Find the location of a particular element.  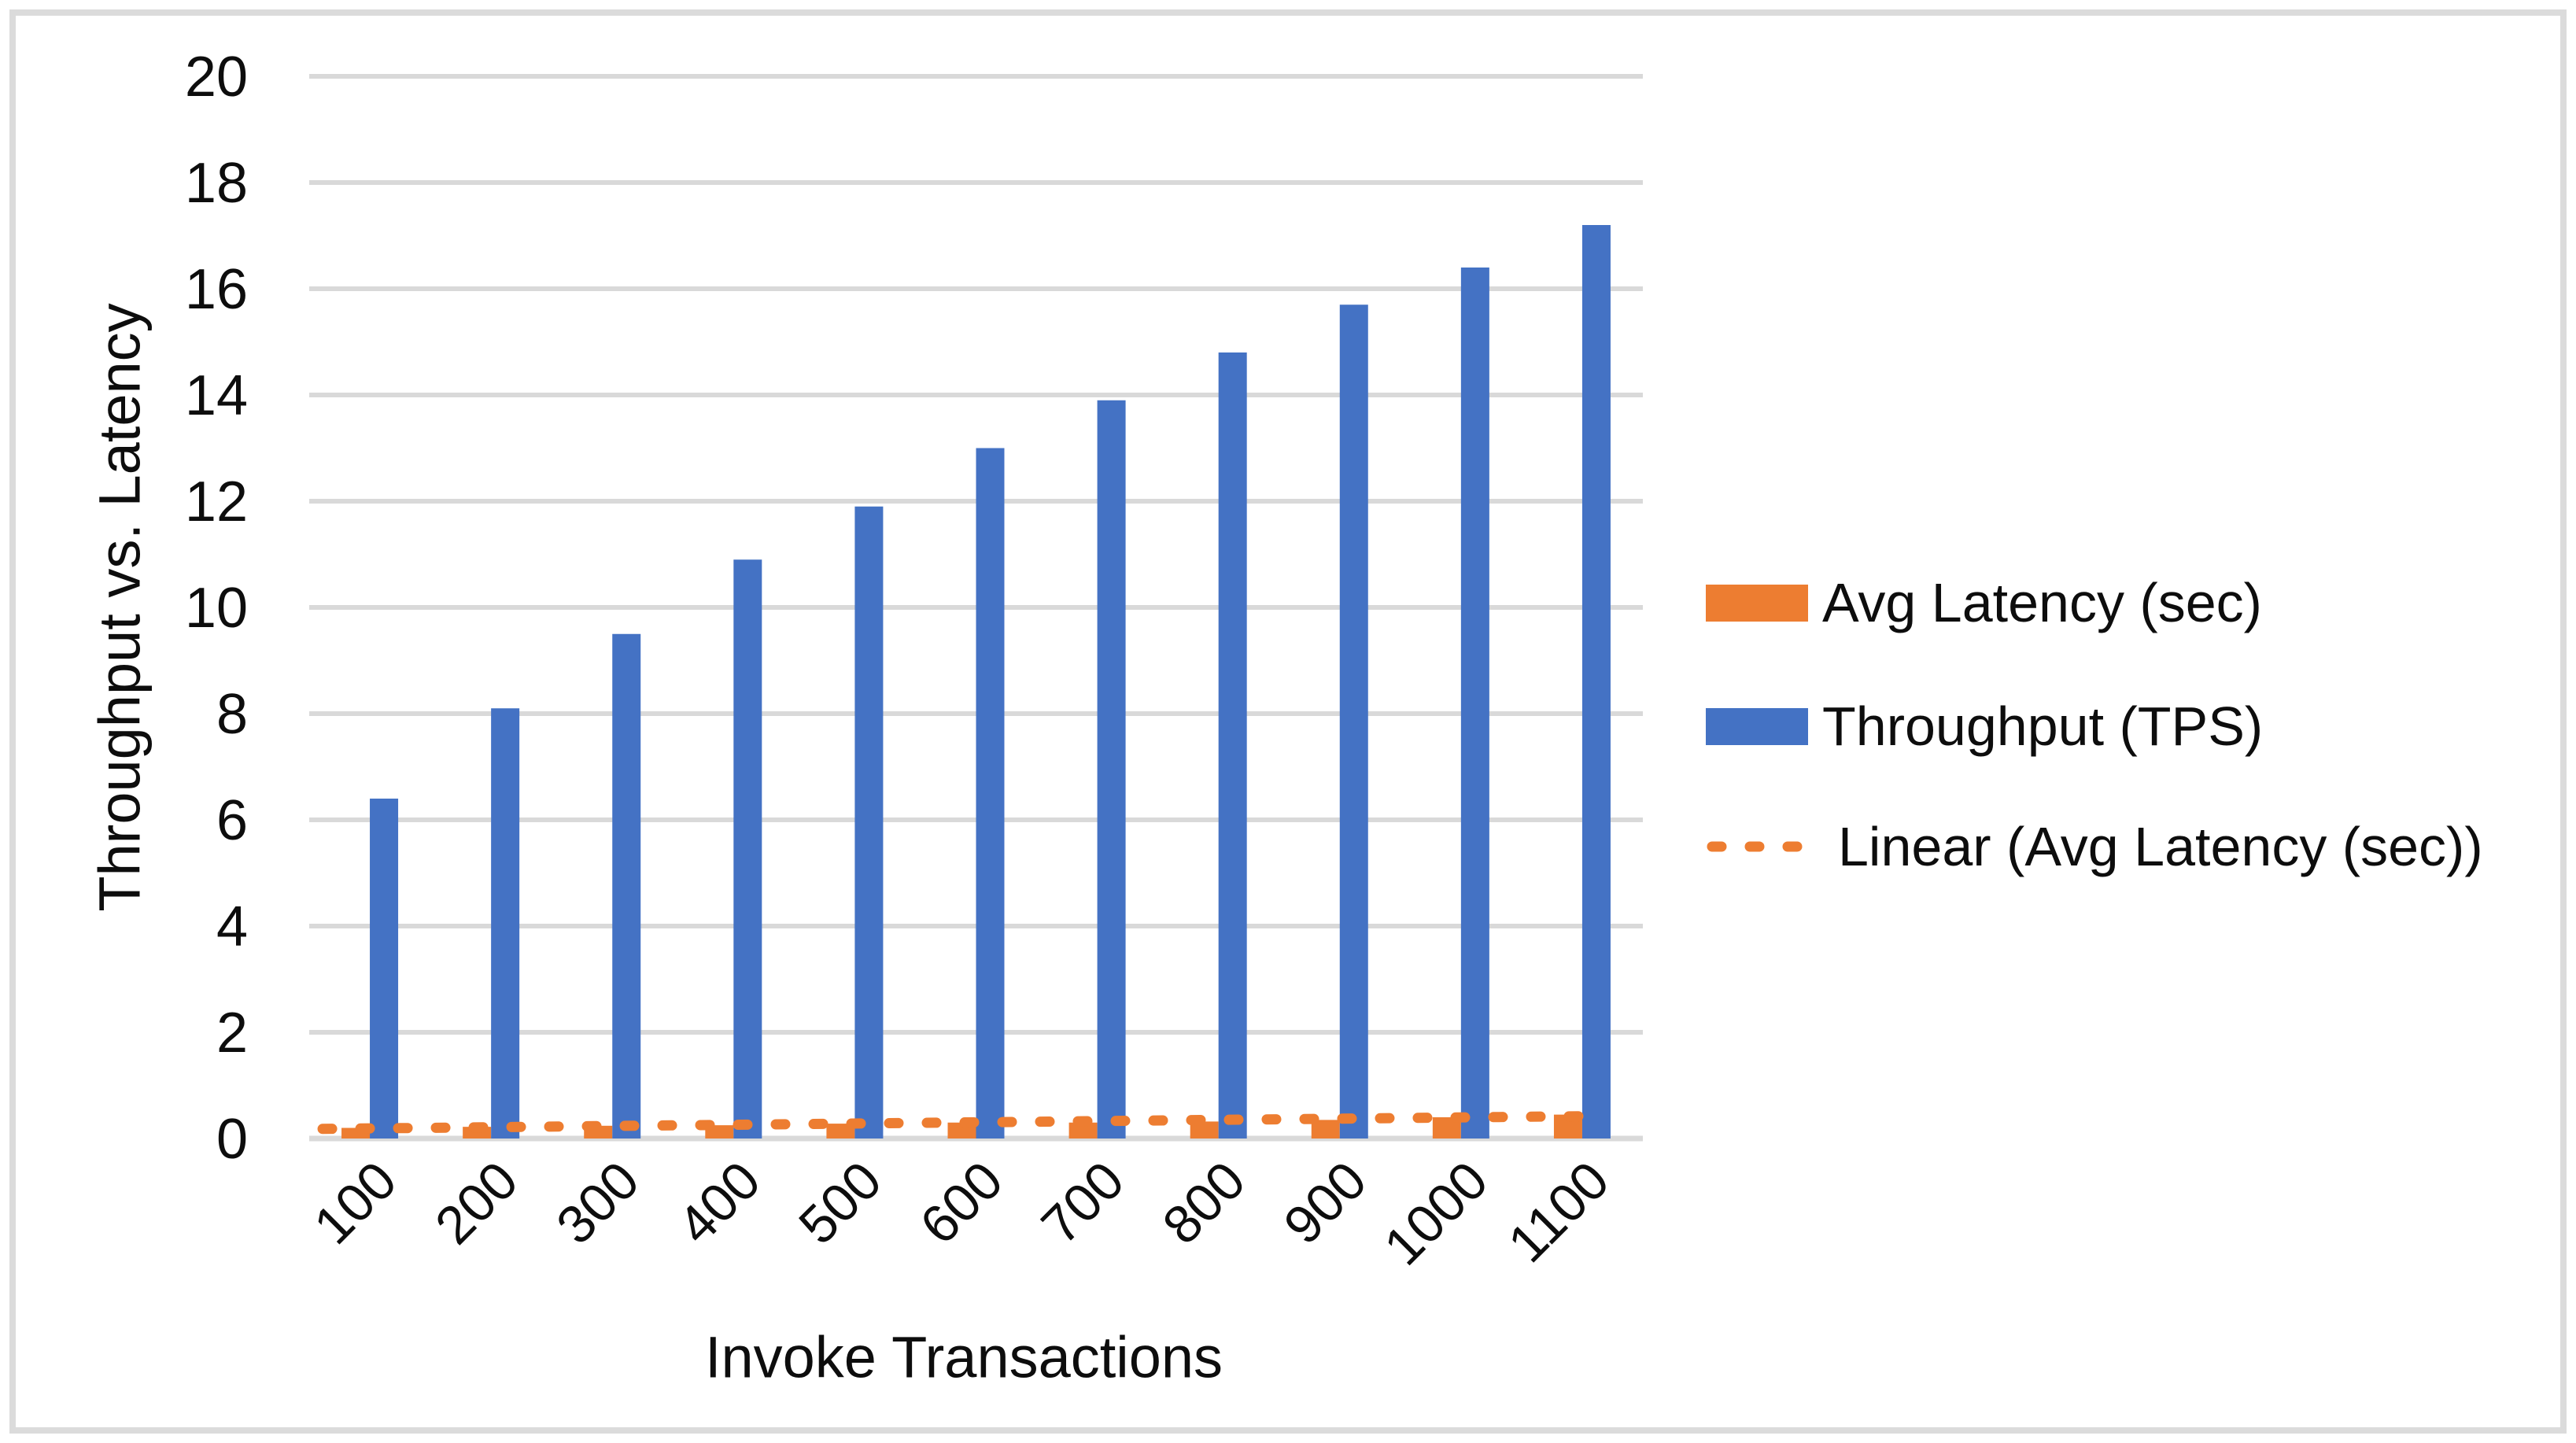

throughput-swatch is located at coordinates (1757, 726).